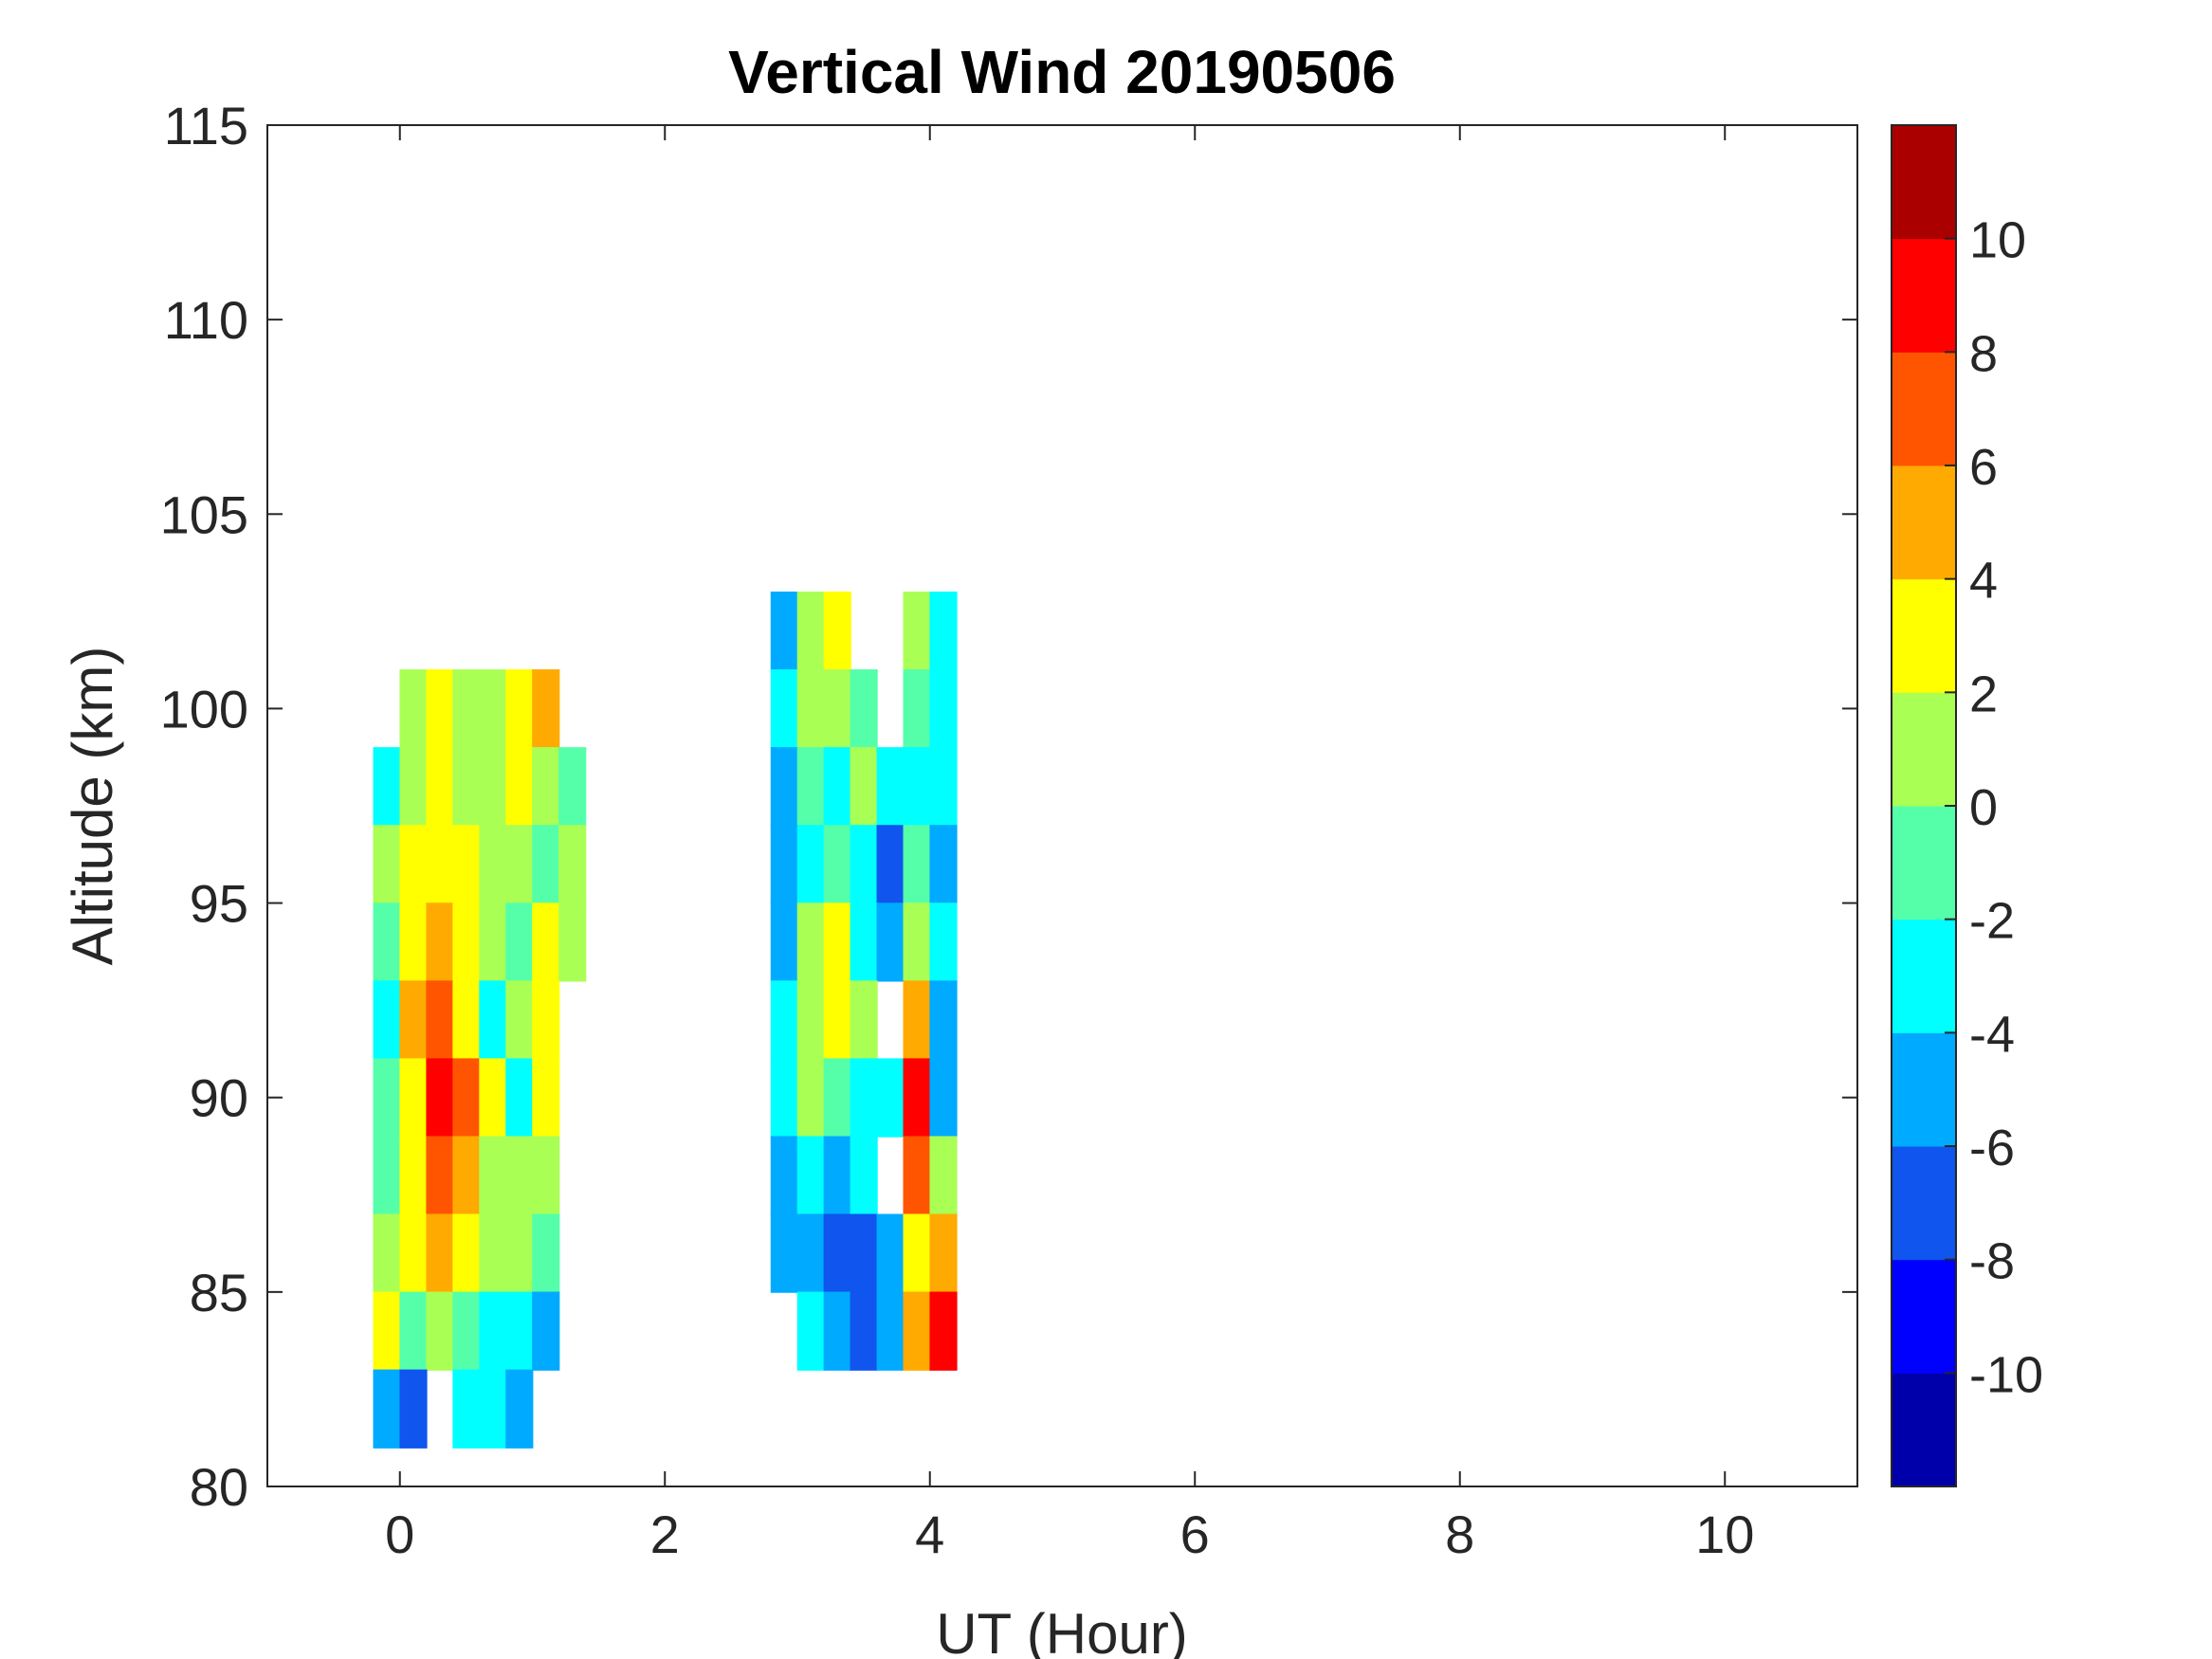 The image size is (2212, 1659). What do you see at coordinates (1724, 1534) in the screenshot?
I see `x-tick-label: 10` at bounding box center [1724, 1534].